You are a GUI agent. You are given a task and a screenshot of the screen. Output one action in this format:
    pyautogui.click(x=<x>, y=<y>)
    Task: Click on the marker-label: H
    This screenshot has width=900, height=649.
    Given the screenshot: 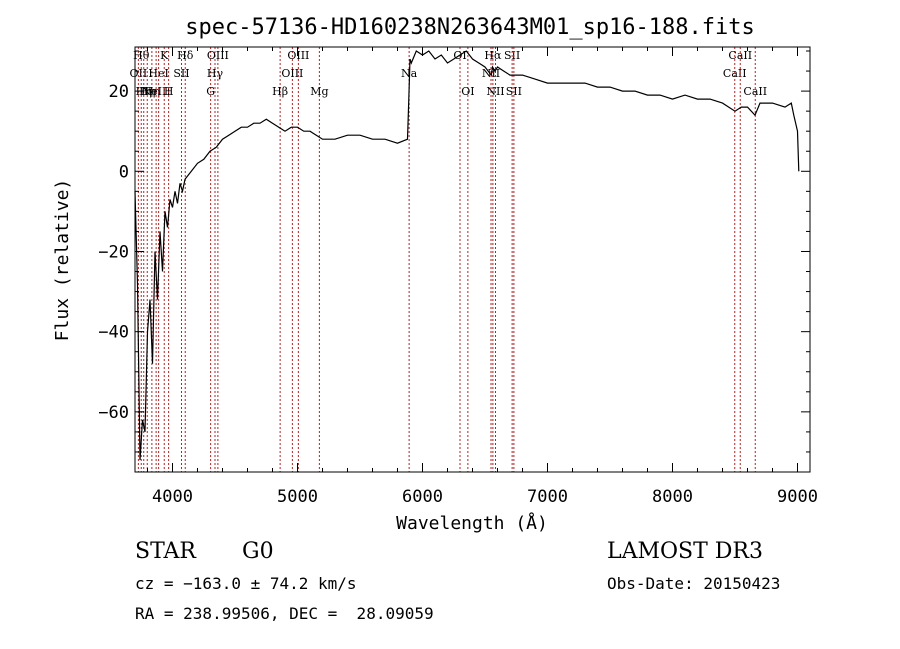 What is the action you would take?
    pyautogui.click(x=169, y=91)
    